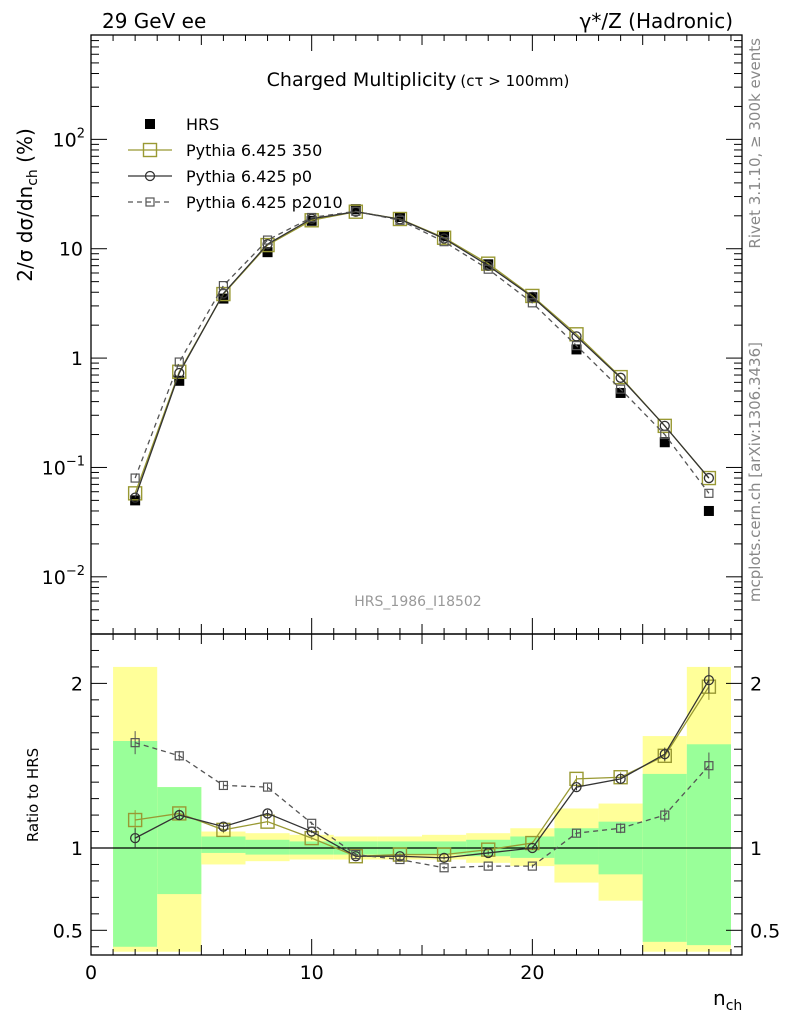  I want to click on rivet-label: Rivet 3.1.10, ≥ 300k events, so click(755, 143).